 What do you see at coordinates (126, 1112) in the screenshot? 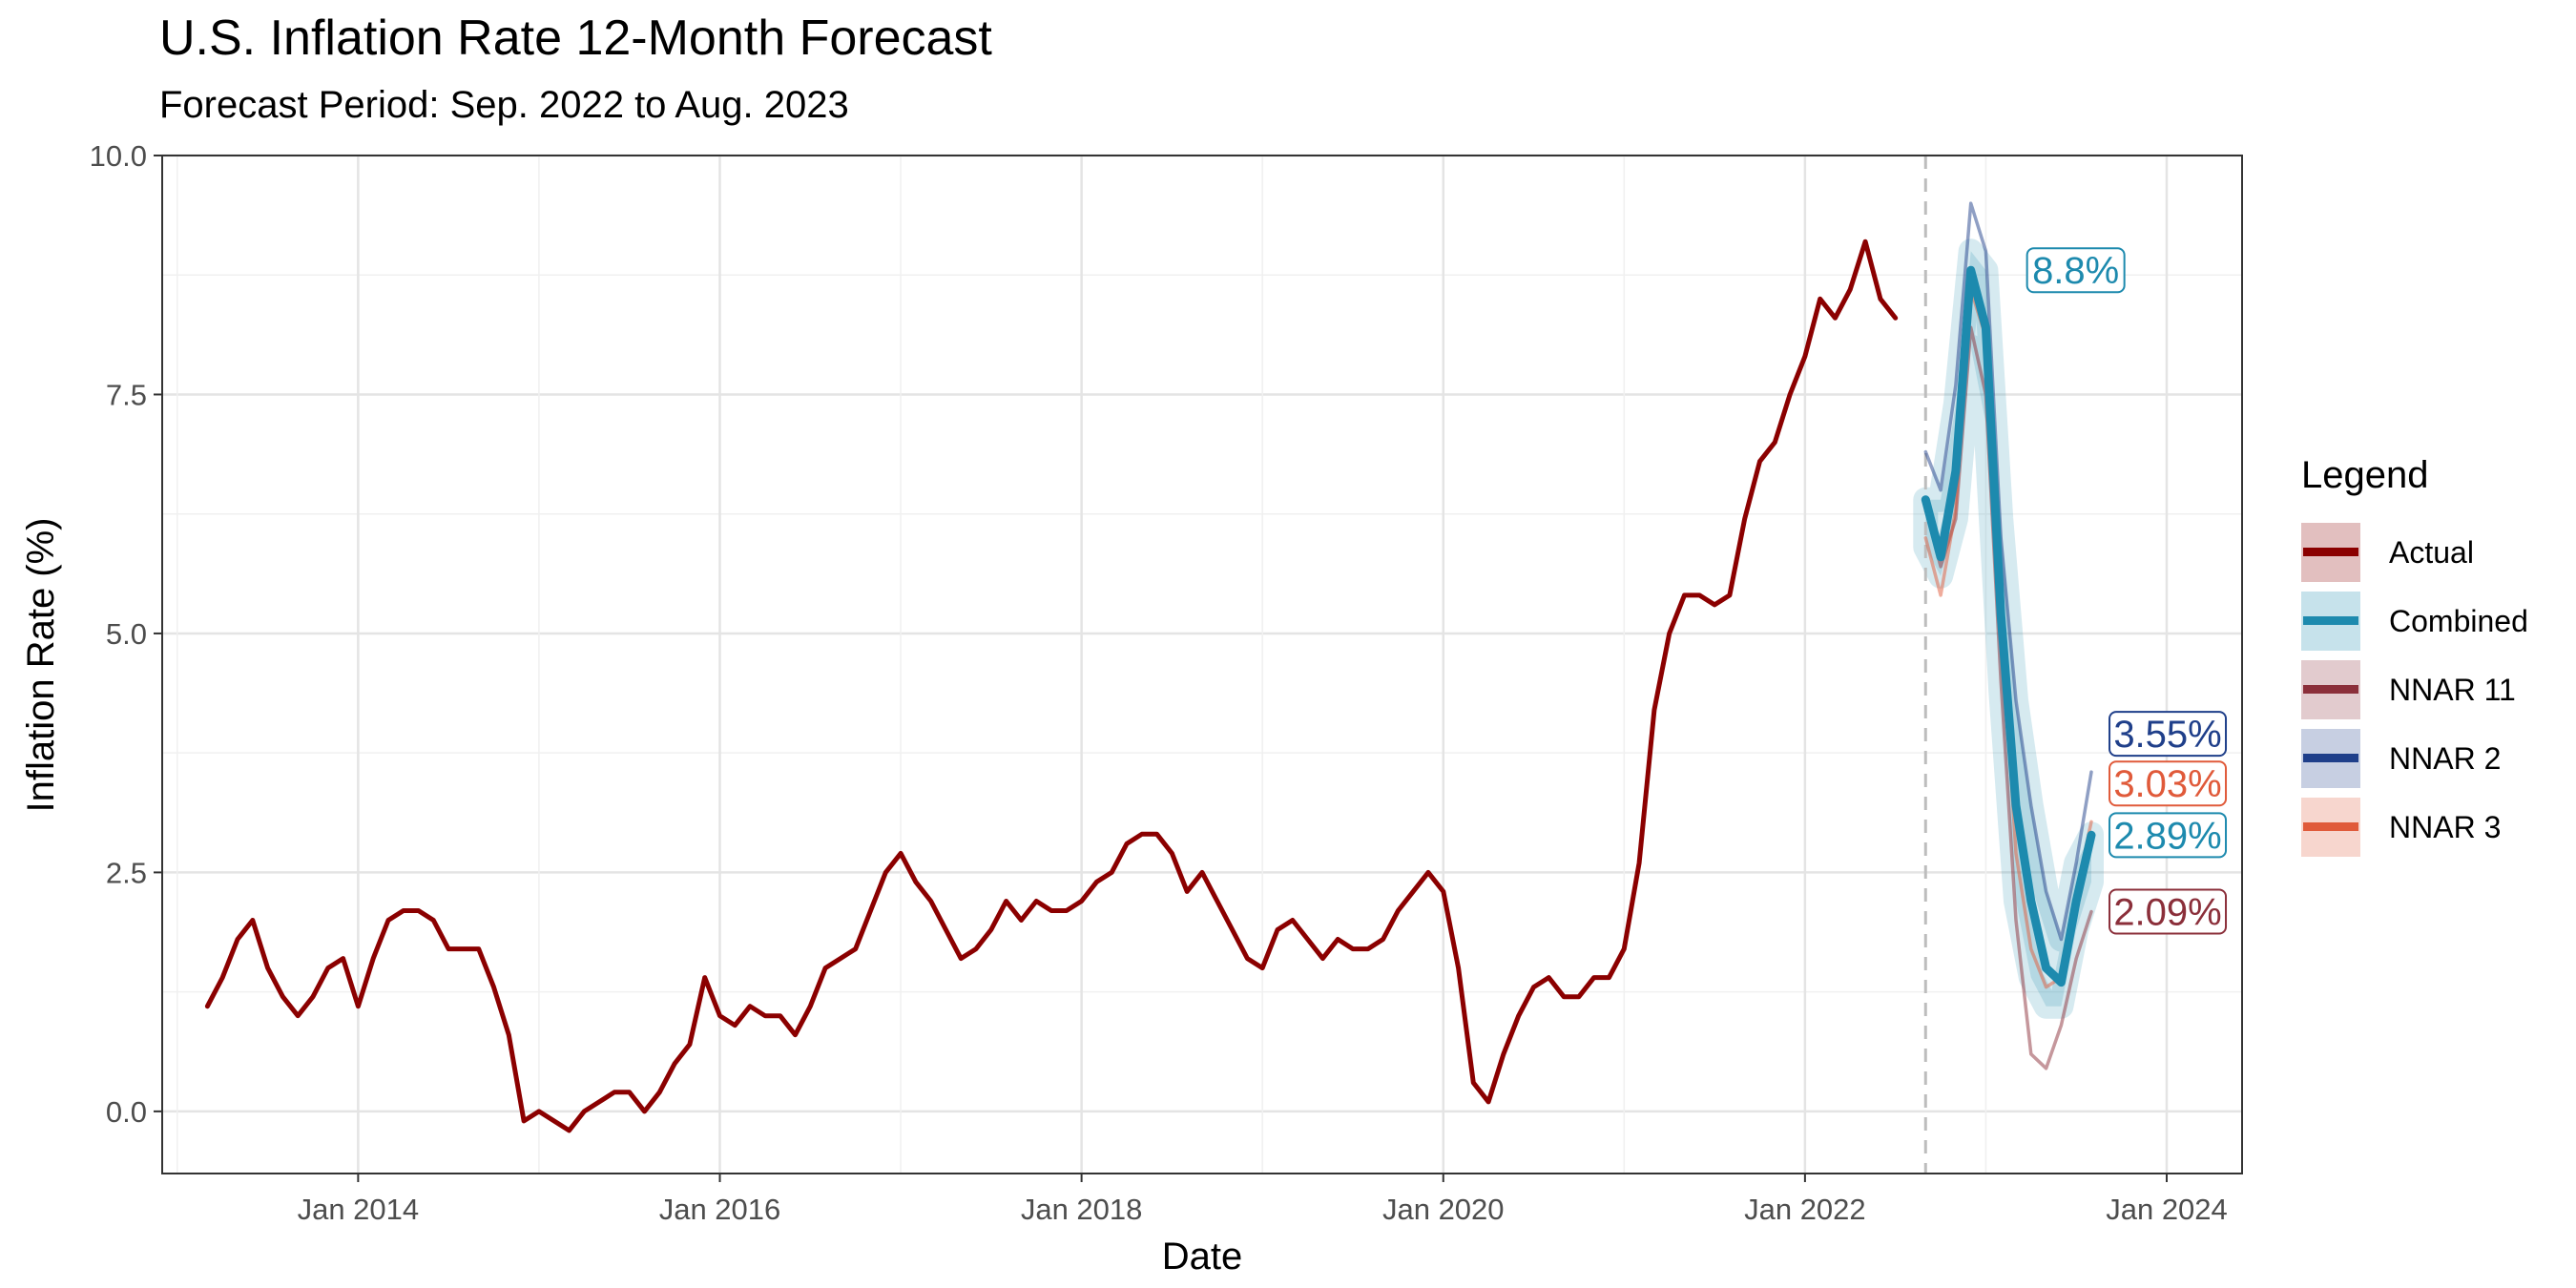
I see `y-tick-label: 0.0` at bounding box center [126, 1112].